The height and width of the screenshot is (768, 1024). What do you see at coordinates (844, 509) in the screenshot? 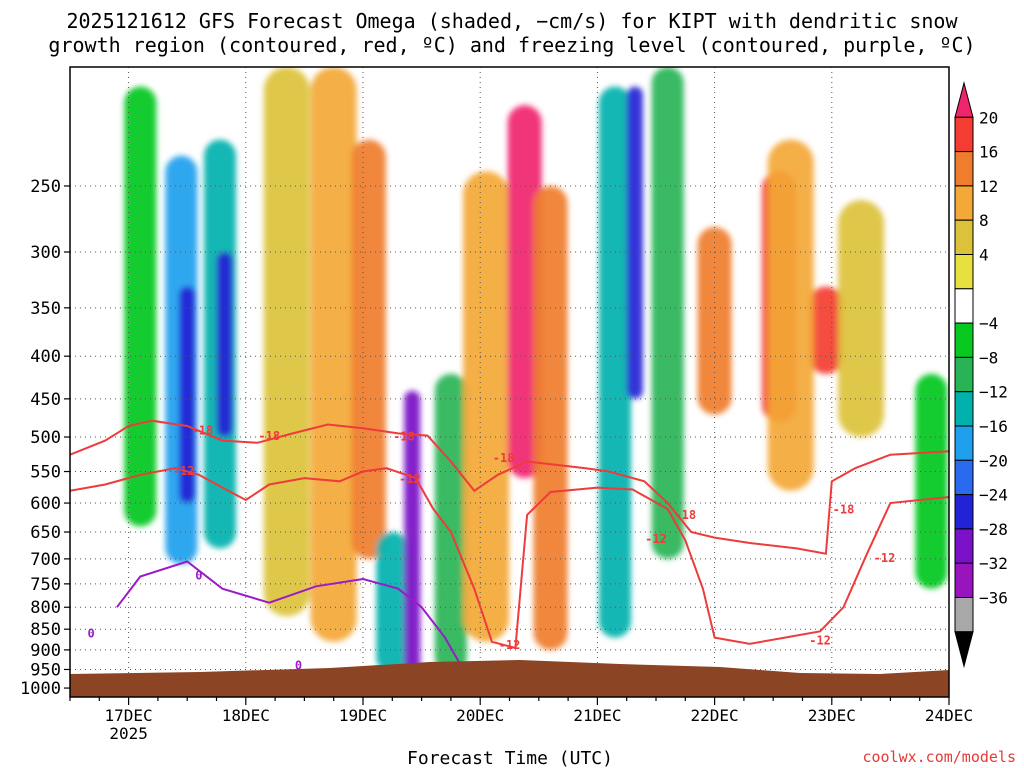
I see `contour-label-0-5: -18` at bounding box center [844, 509].